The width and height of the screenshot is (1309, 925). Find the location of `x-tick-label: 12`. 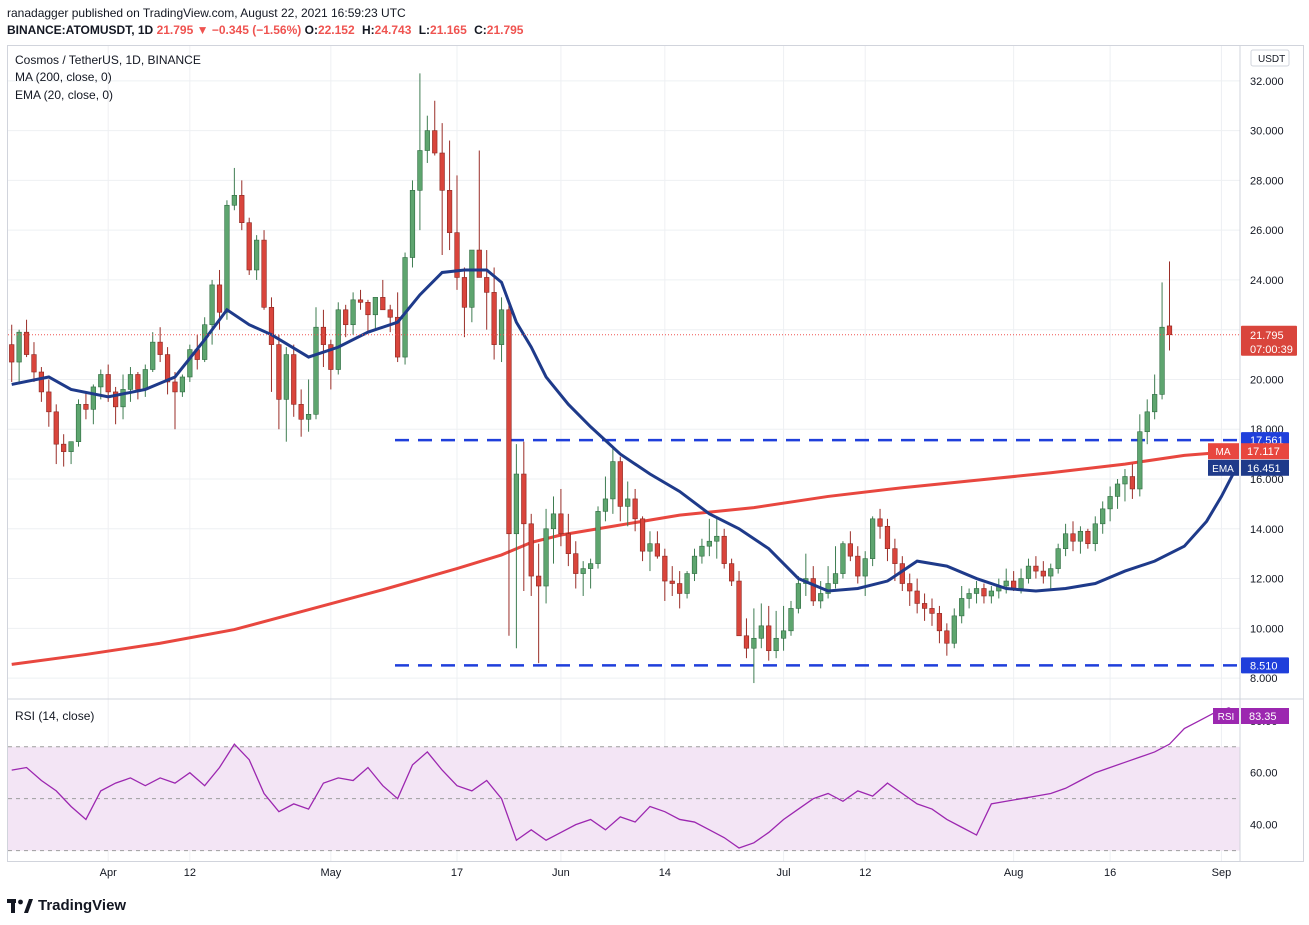

x-tick-label: 12 is located at coordinates (865, 873).